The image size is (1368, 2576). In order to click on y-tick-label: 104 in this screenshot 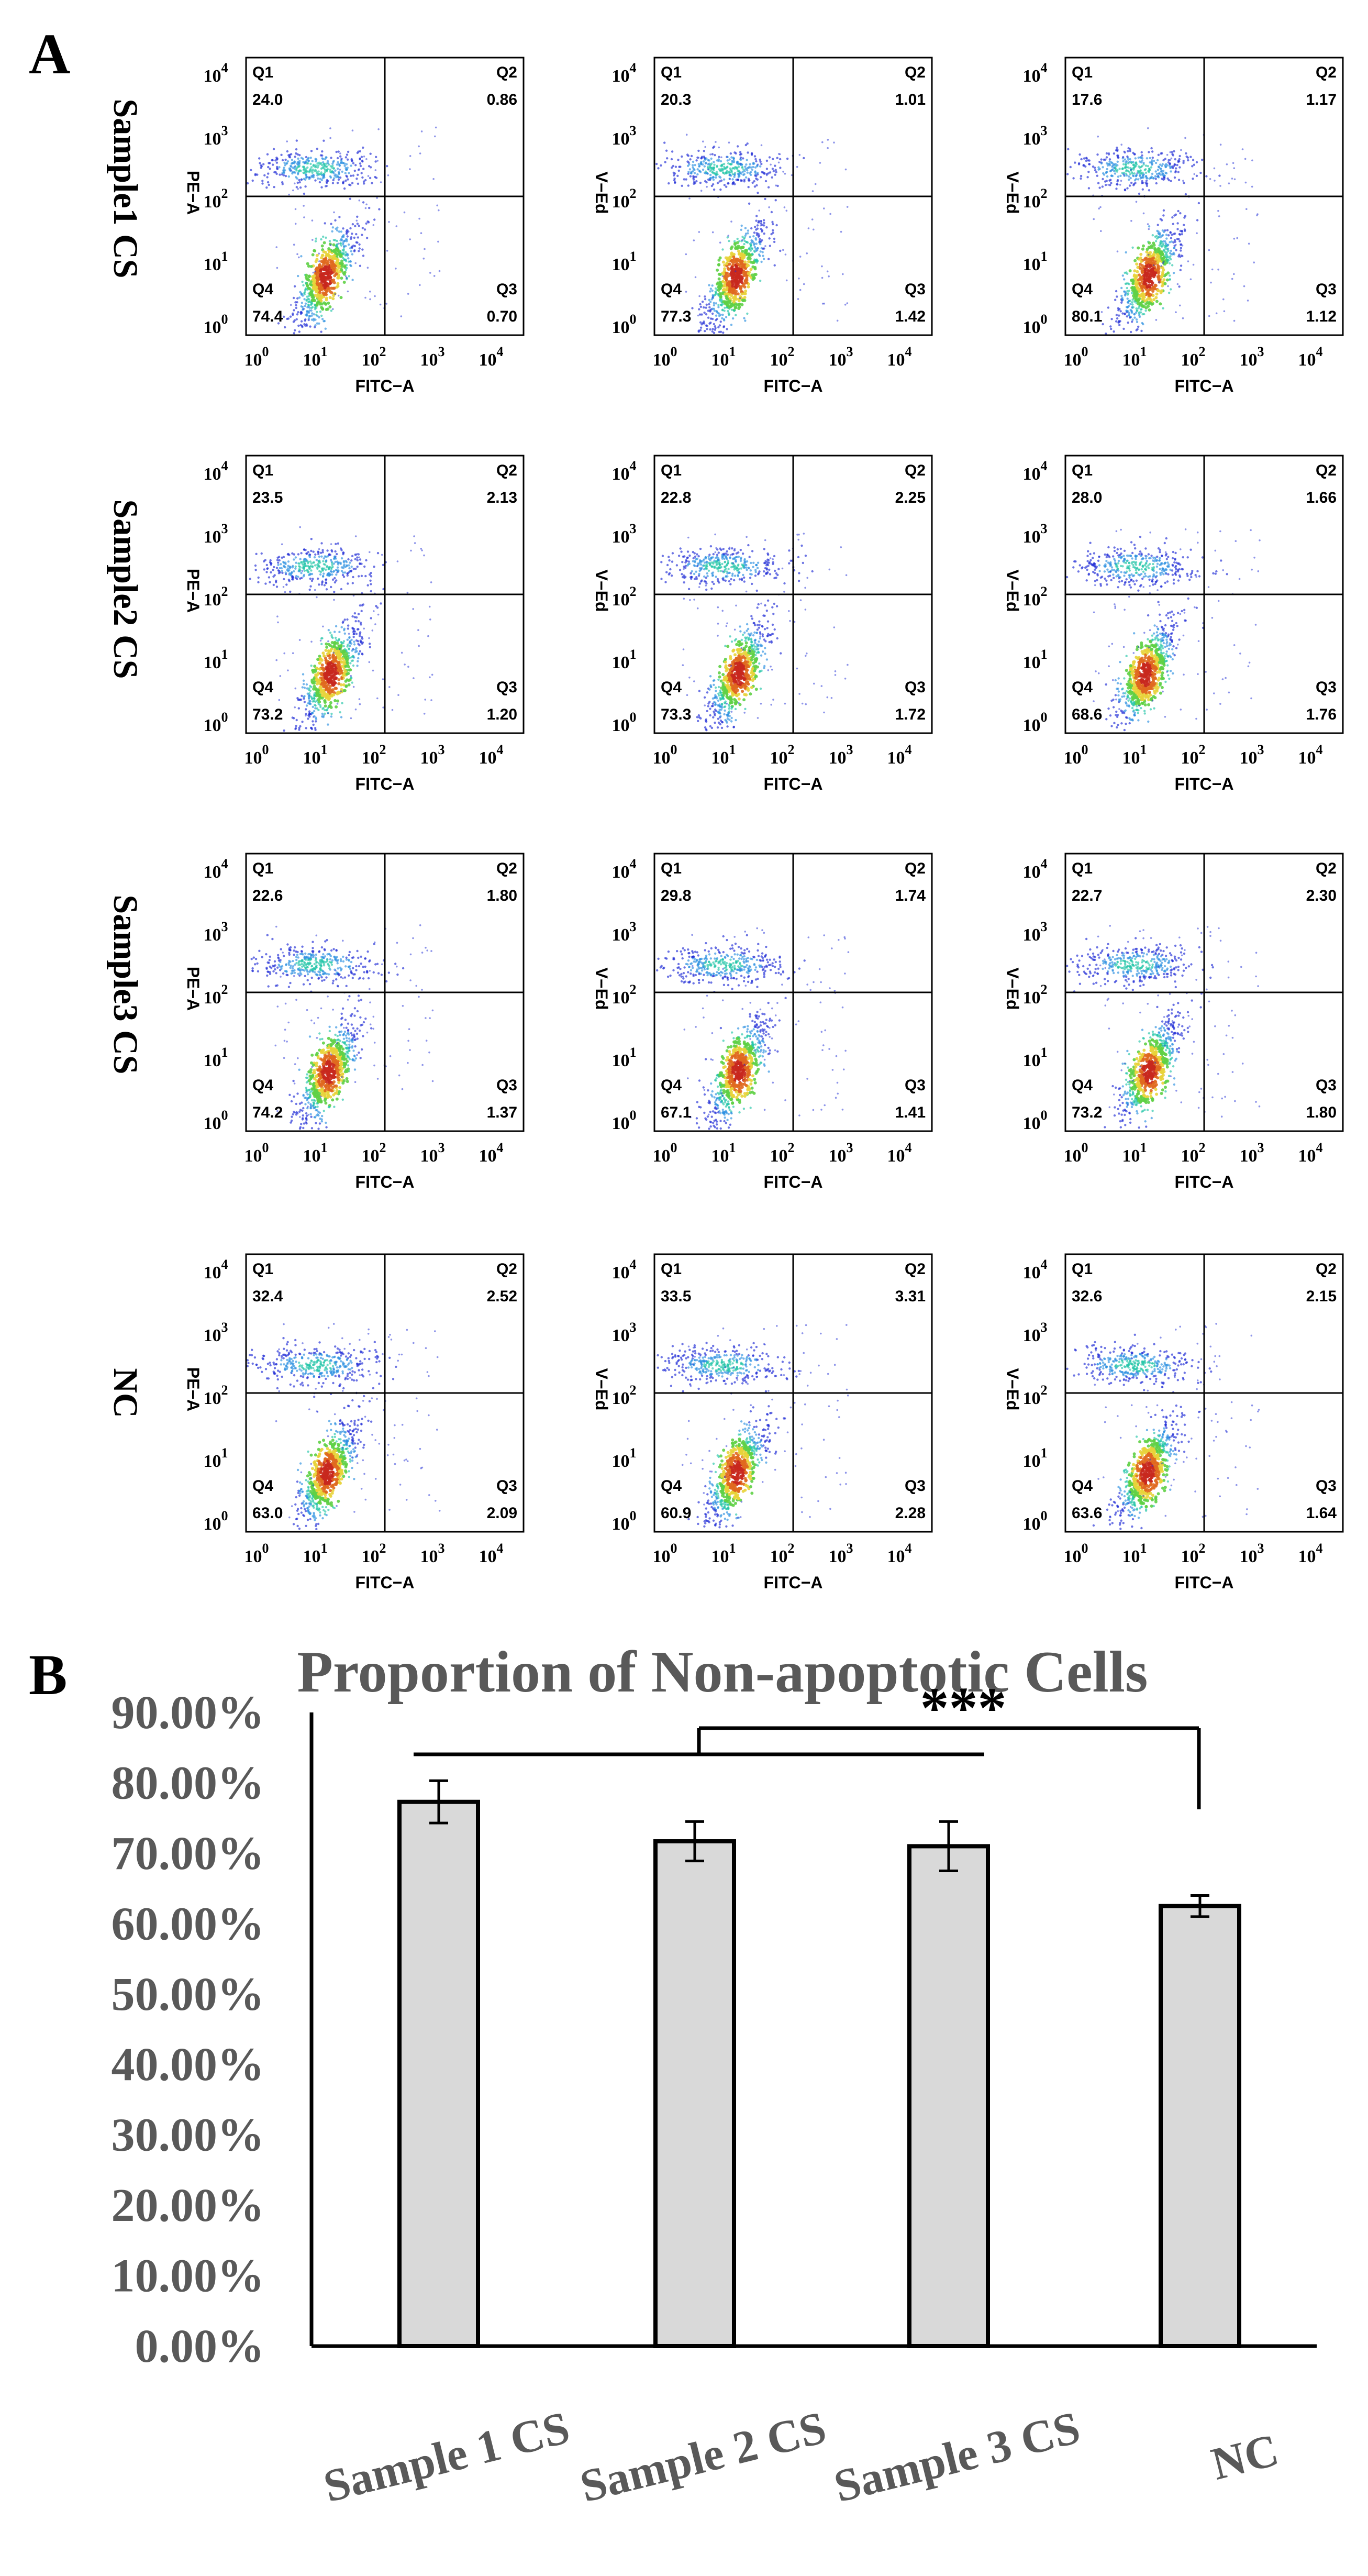, I will do `click(1036, 73)`.